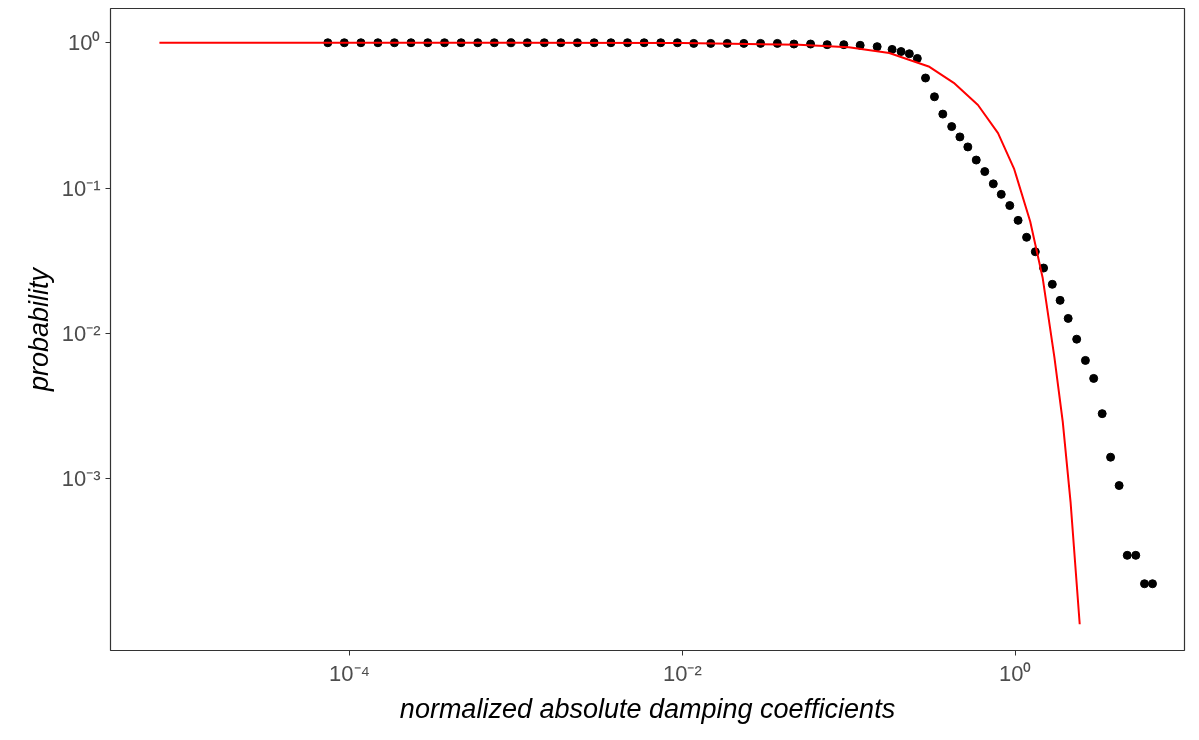  What do you see at coordinates (81, 333) in the screenshot?
I see `y-tick-label: 10⁻²` at bounding box center [81, 333].